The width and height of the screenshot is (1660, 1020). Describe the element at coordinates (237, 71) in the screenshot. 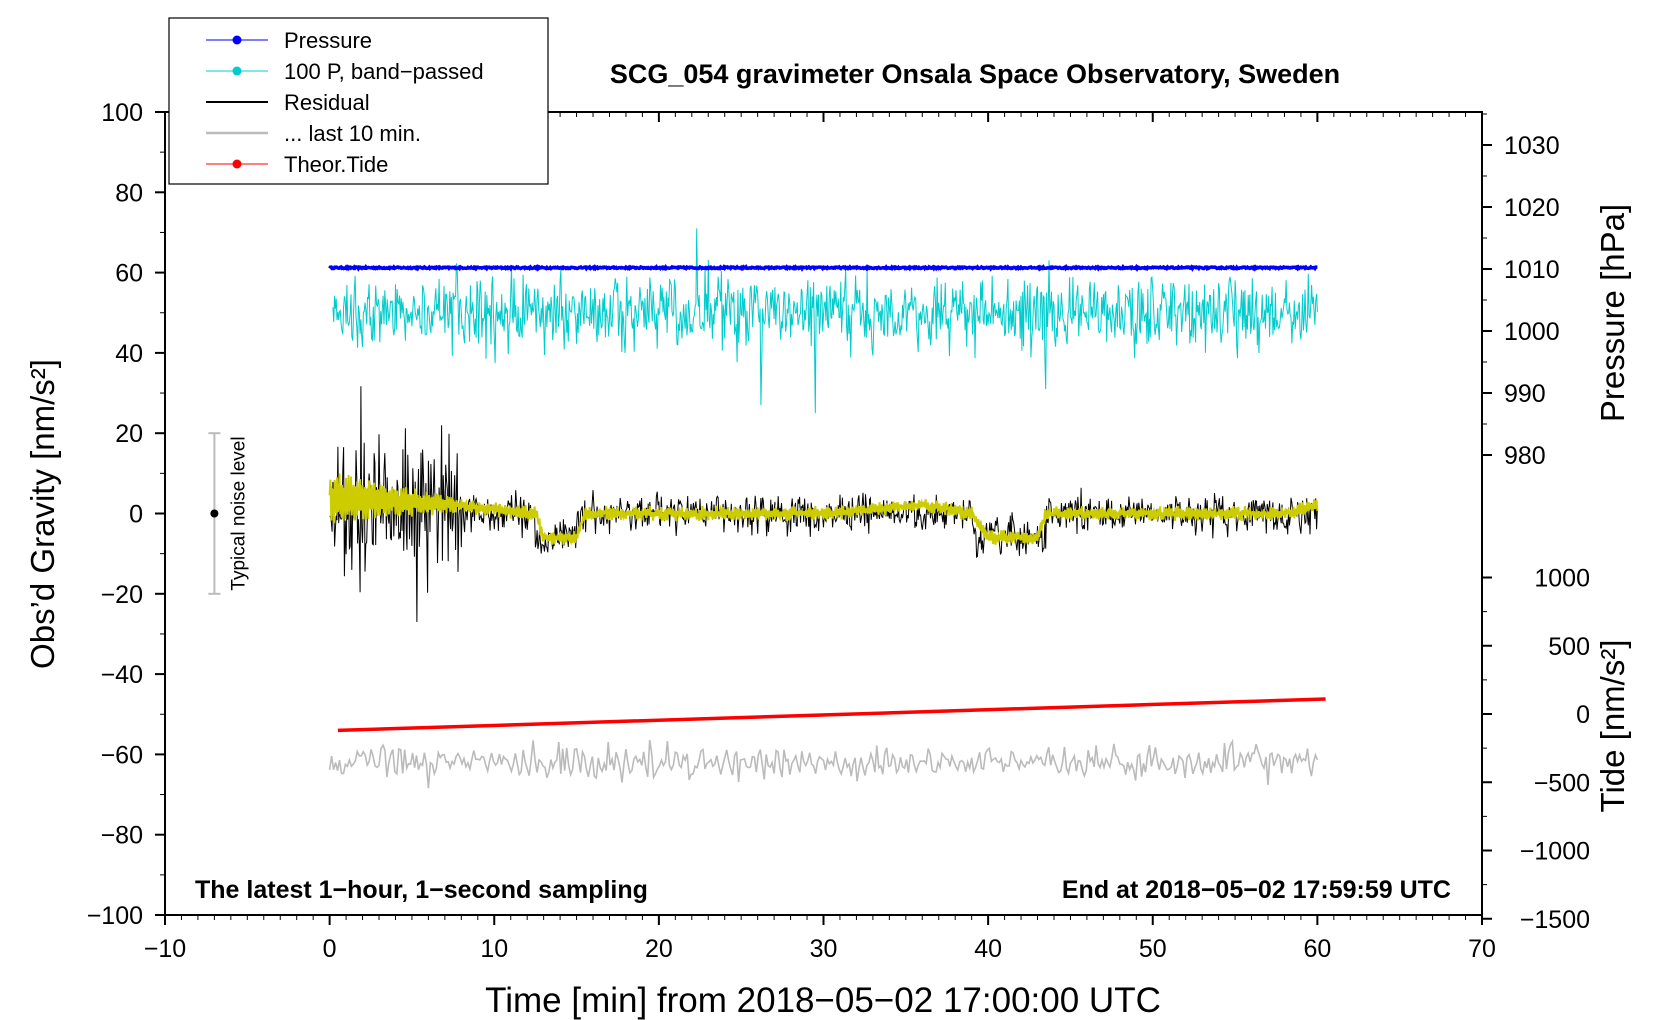

I see `legend-marker-bandpass` at that location.